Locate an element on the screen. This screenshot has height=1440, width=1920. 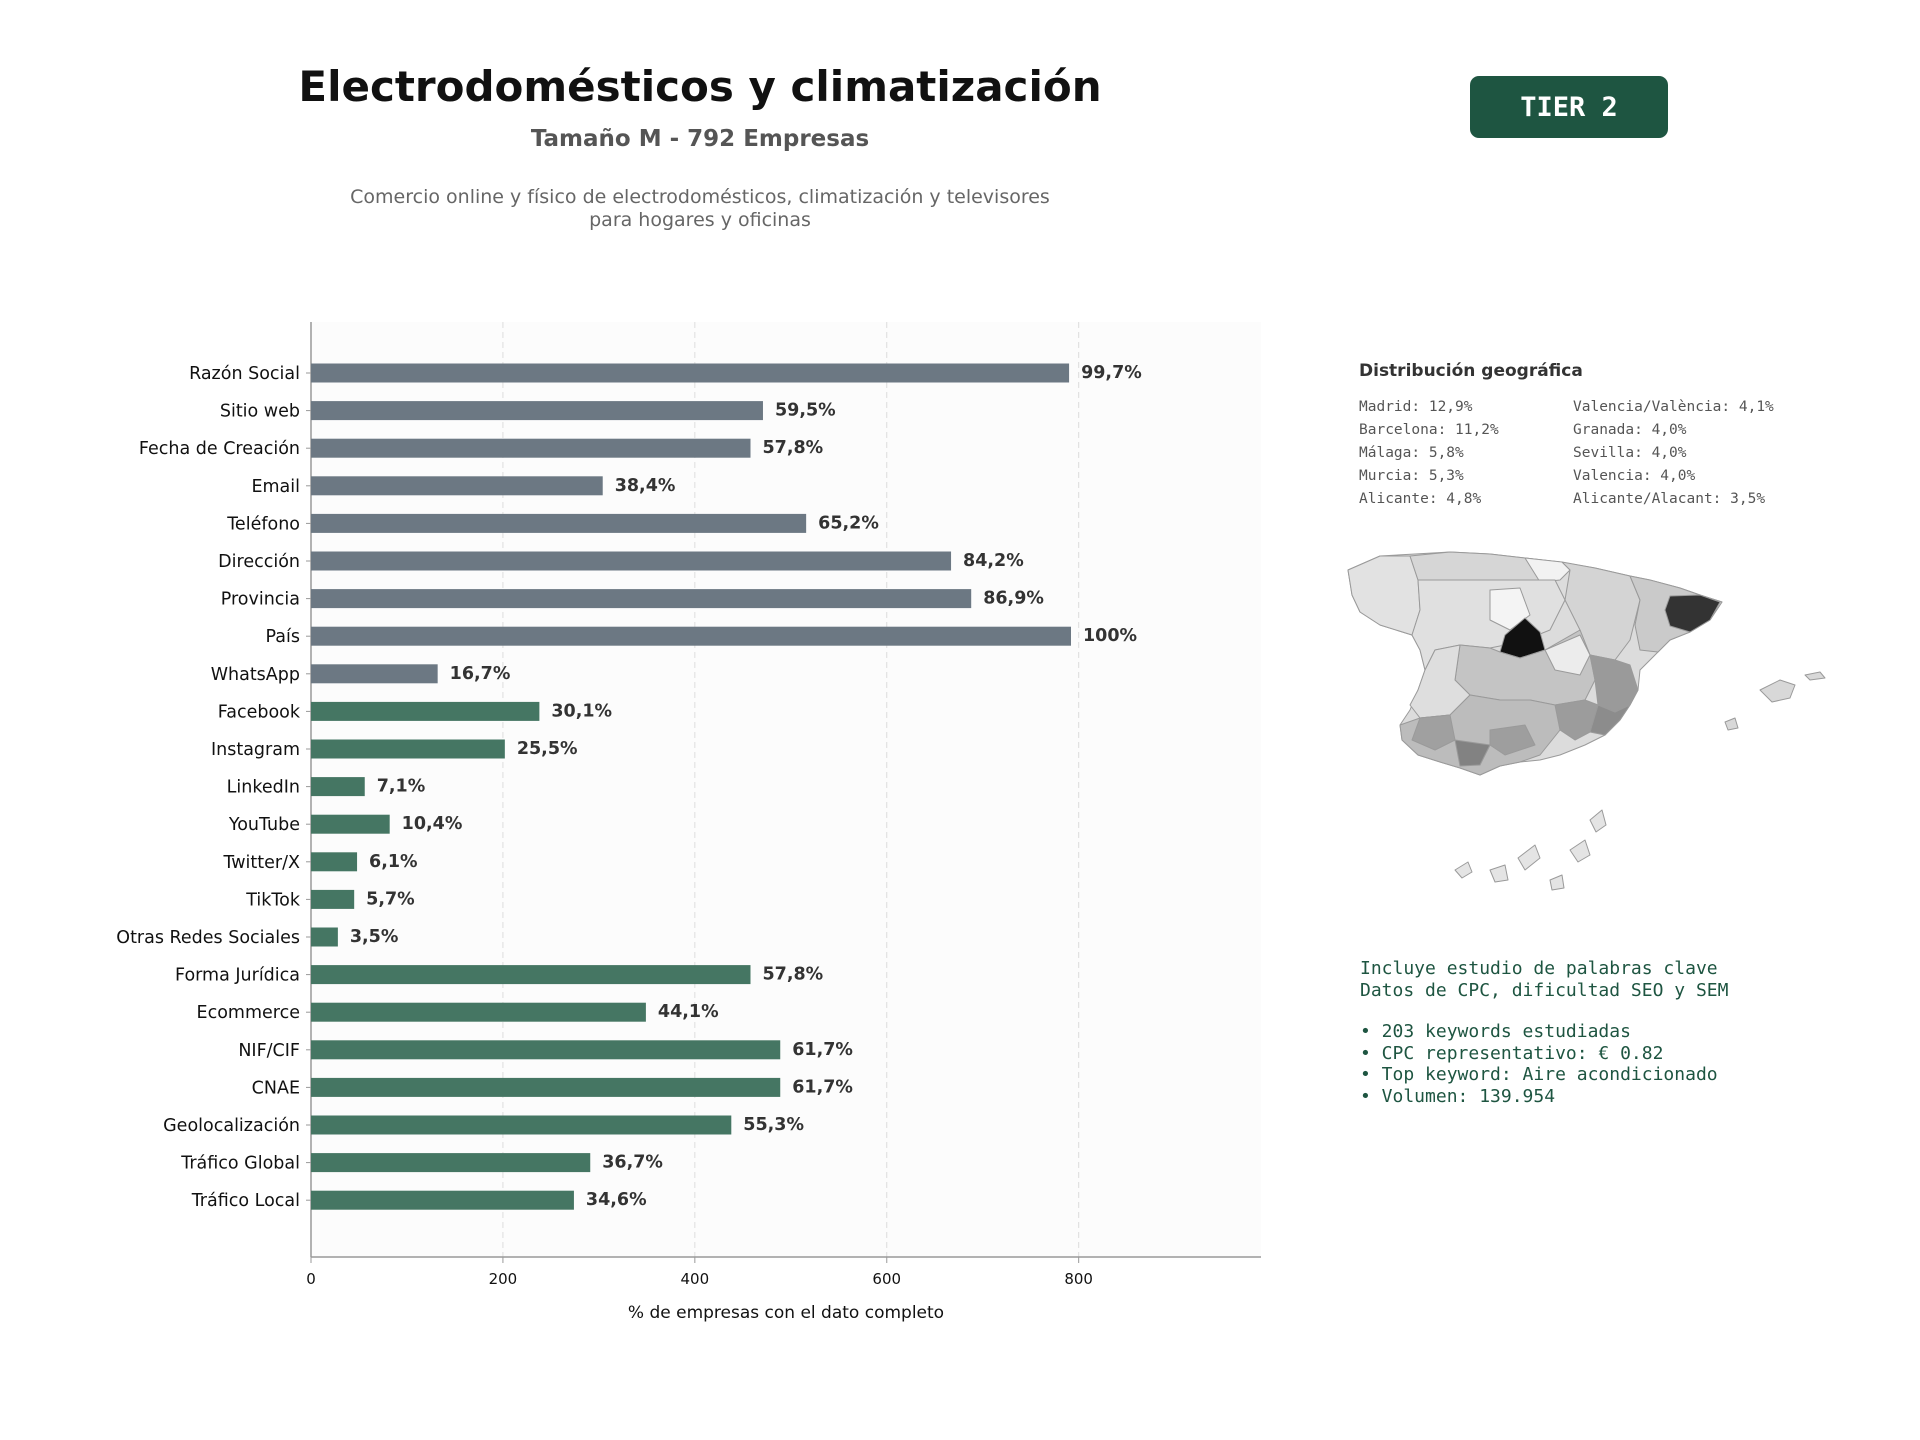
malaga-province is located at coordinates (1472, 753).